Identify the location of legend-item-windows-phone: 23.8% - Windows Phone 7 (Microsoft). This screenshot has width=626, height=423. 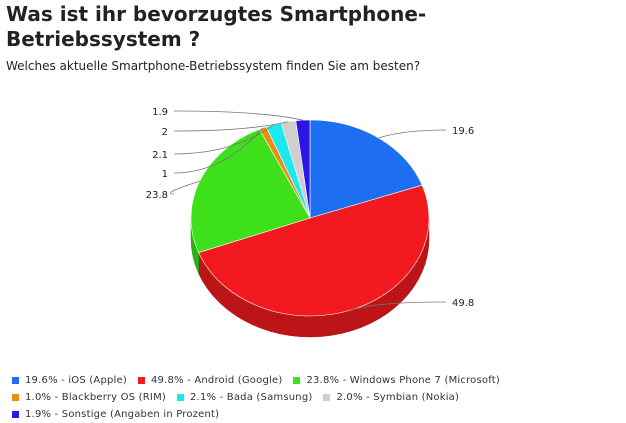
(396, 380).